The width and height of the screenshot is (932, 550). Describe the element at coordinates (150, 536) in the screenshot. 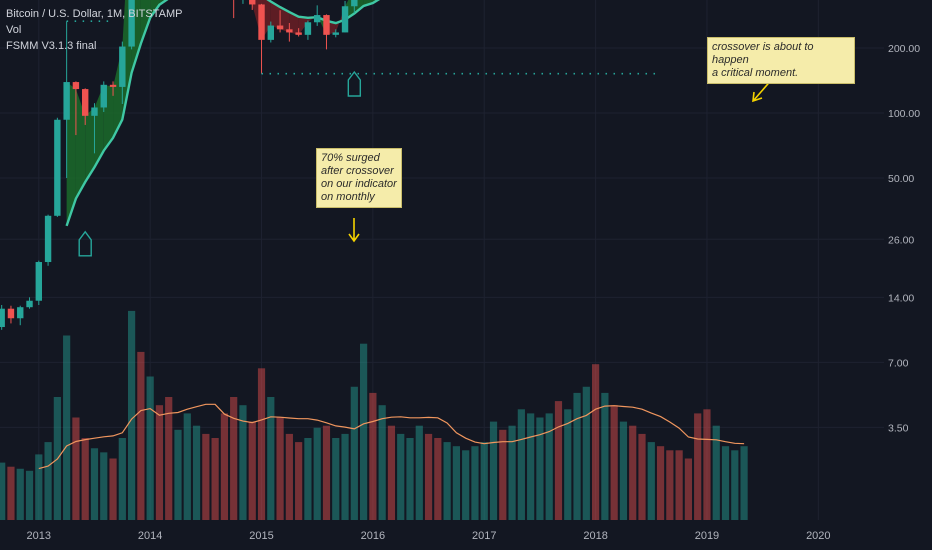

I see `x-tick-label: 2014` at that location.